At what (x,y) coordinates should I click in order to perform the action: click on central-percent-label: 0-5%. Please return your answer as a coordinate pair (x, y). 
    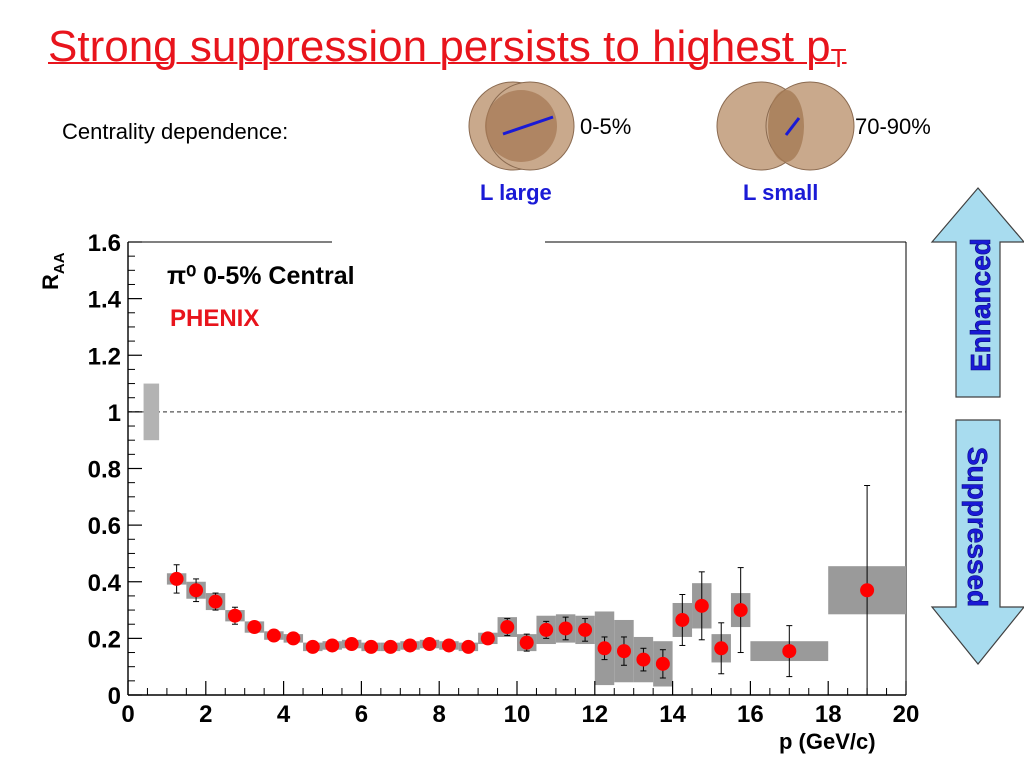
    Looking at the image, I should click on (606, 126).